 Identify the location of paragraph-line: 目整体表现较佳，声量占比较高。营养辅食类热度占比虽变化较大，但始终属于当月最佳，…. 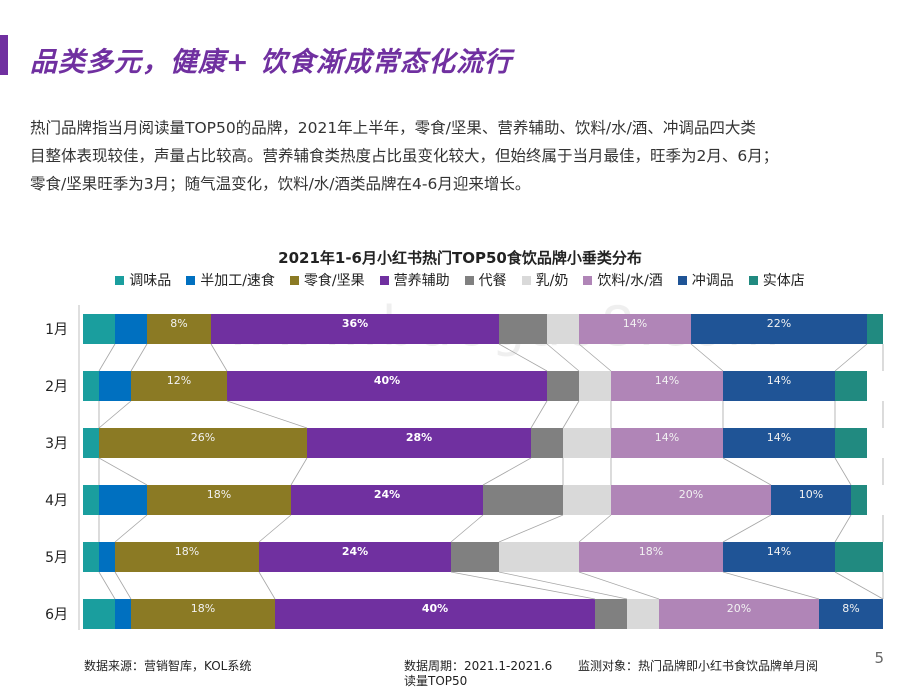
(404, 156).